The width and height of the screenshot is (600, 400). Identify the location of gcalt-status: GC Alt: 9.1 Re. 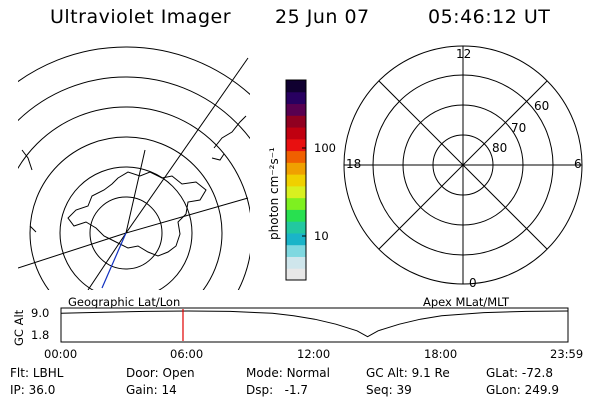
(408, 373).